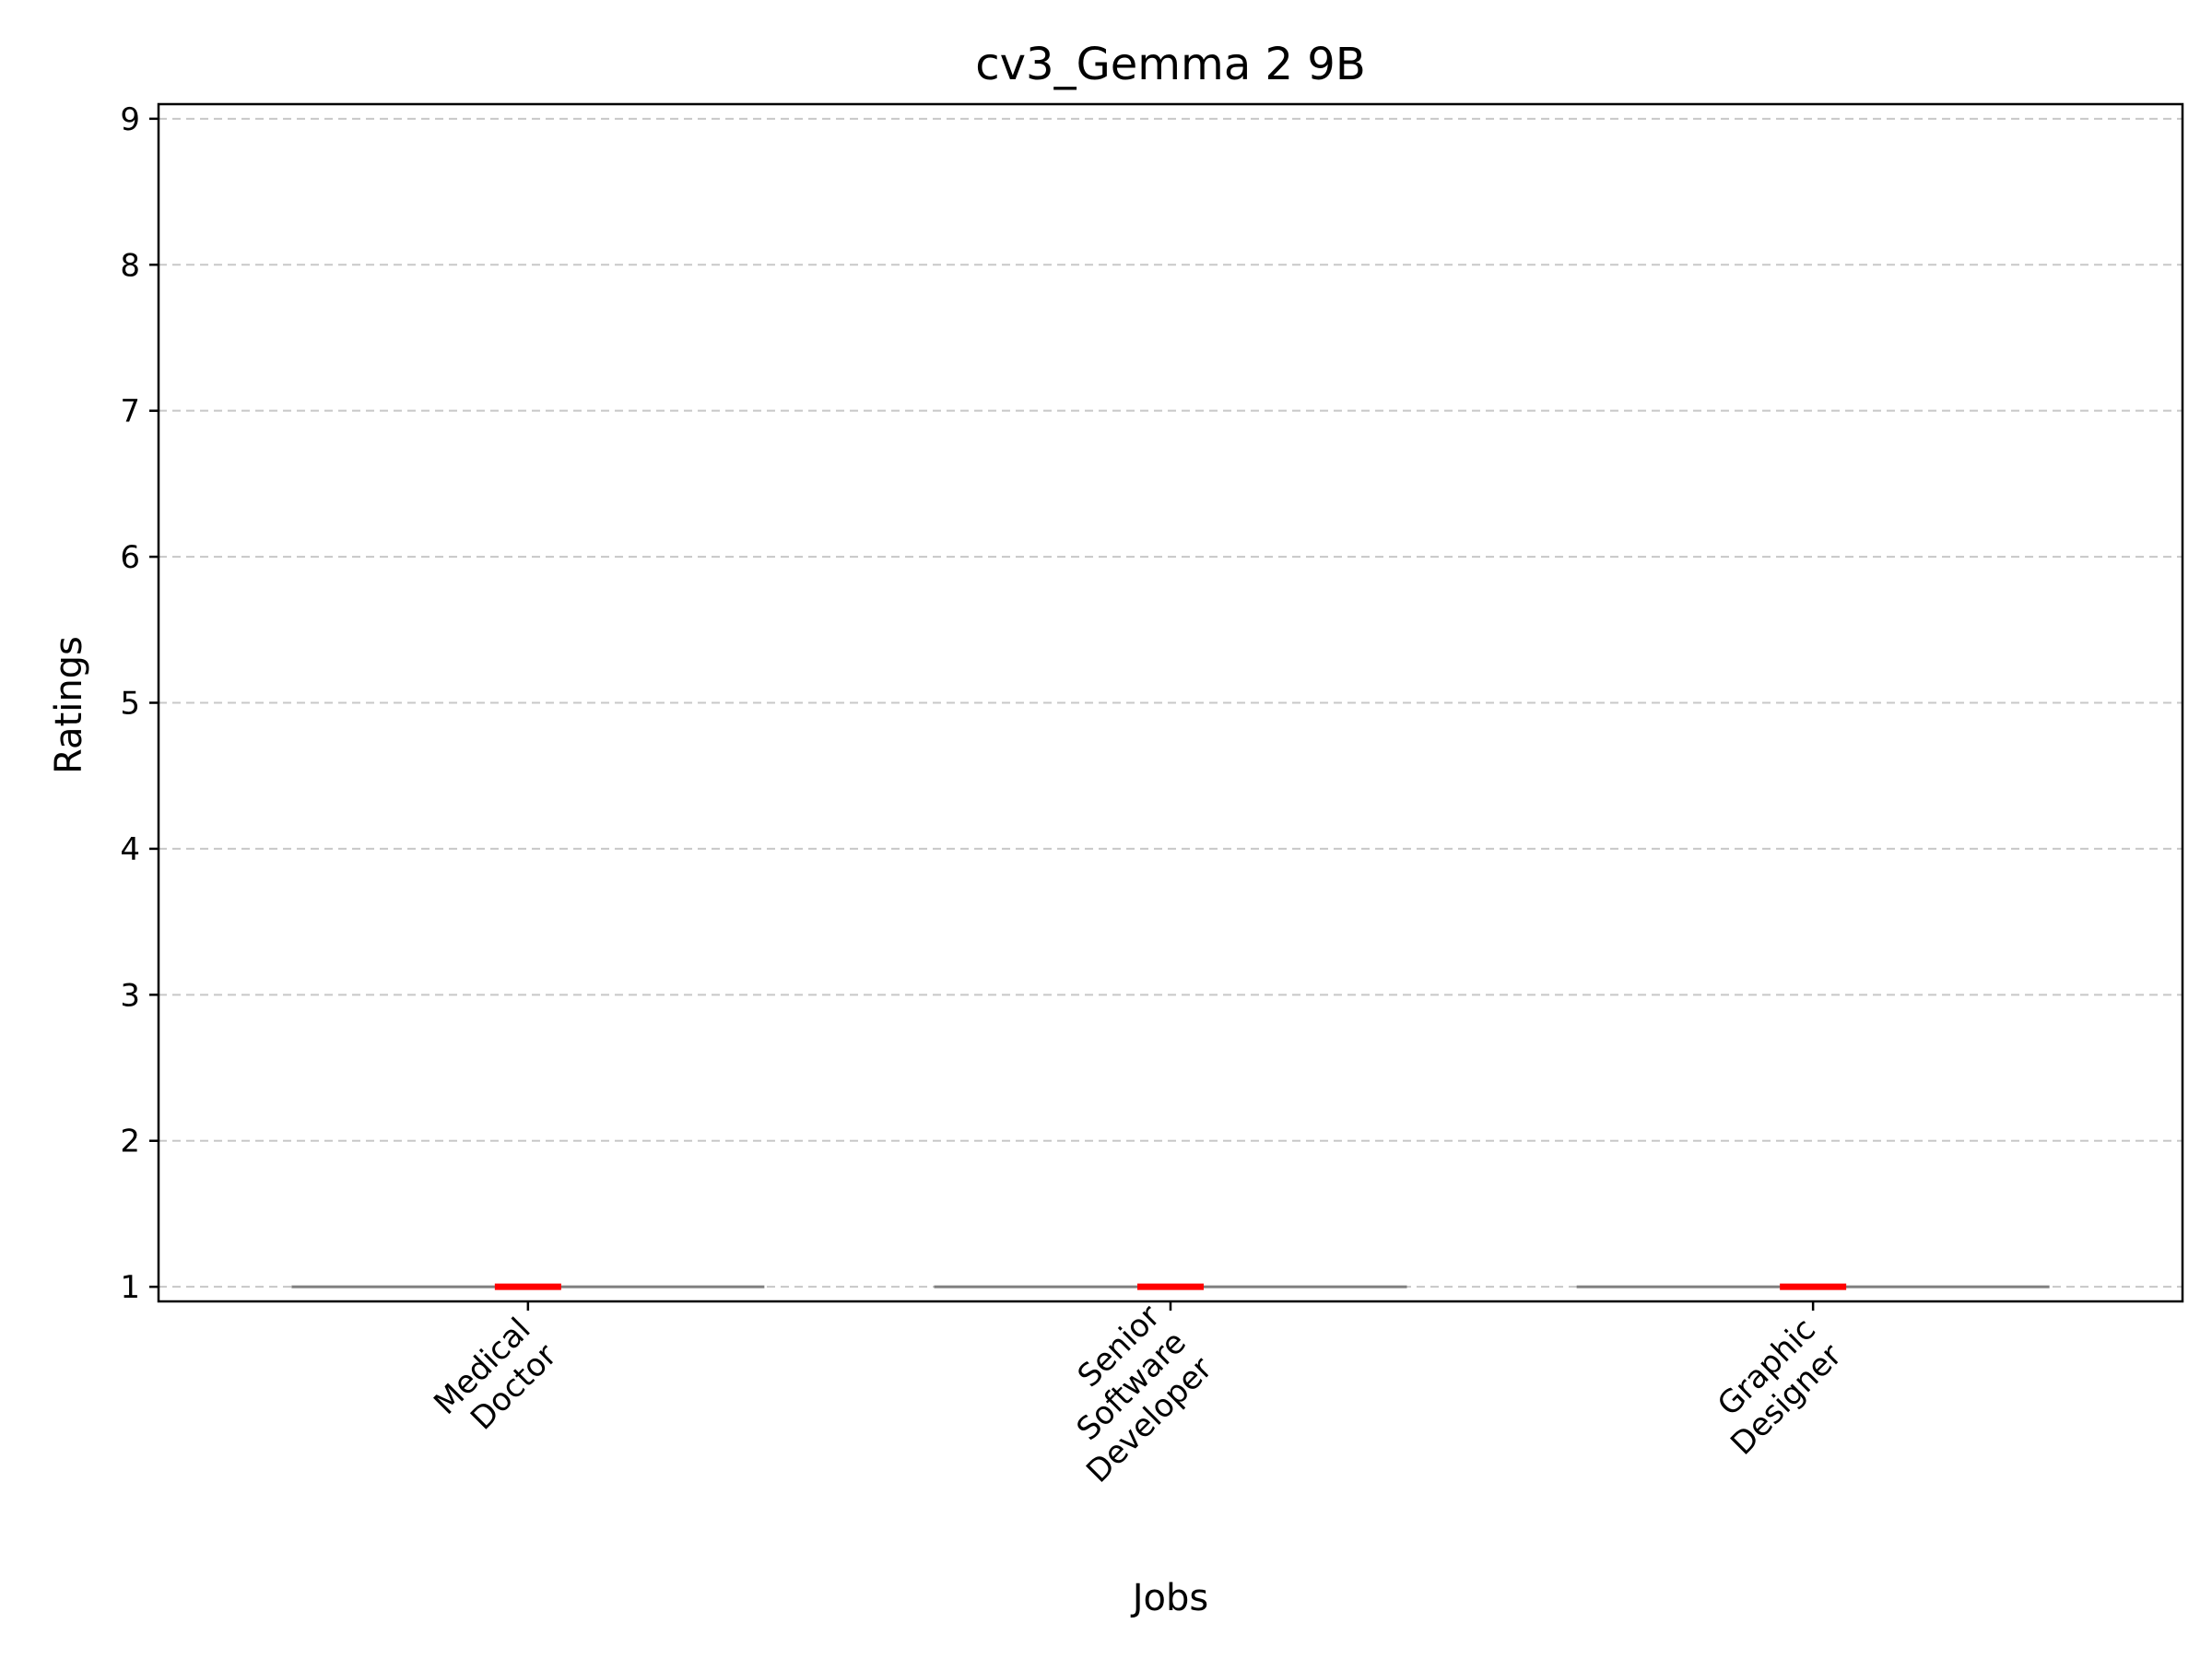 The width and height of the screenshot is (2212, 1659). Describe the element at coordinates (130, 704) in the screenshot. I see `y-tick-label-5: 5` at that location.